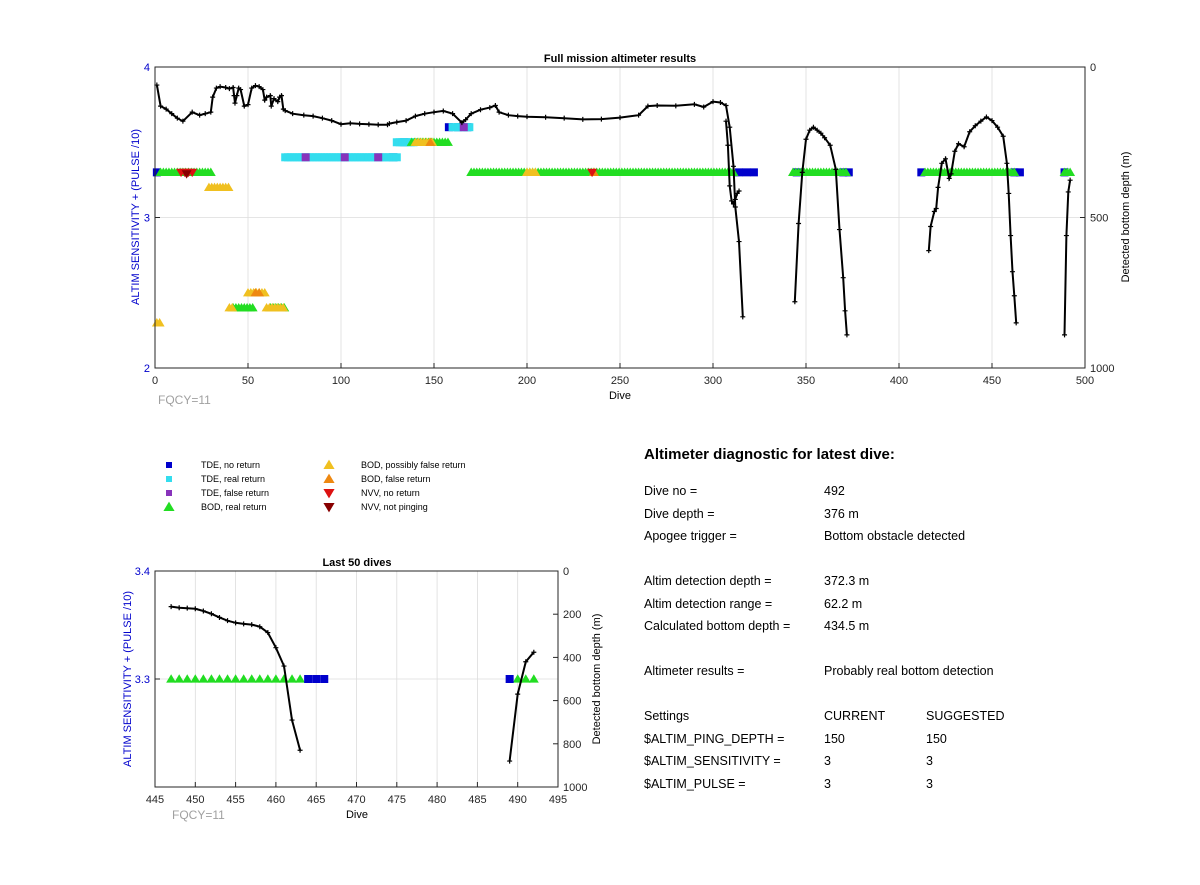 The image size is (1200, 885). What do you see at coordinates (904, 518) in the screenshot?
I see `dive-depth-row: Dive depth = 376 m` at bounding box center [904, 518].